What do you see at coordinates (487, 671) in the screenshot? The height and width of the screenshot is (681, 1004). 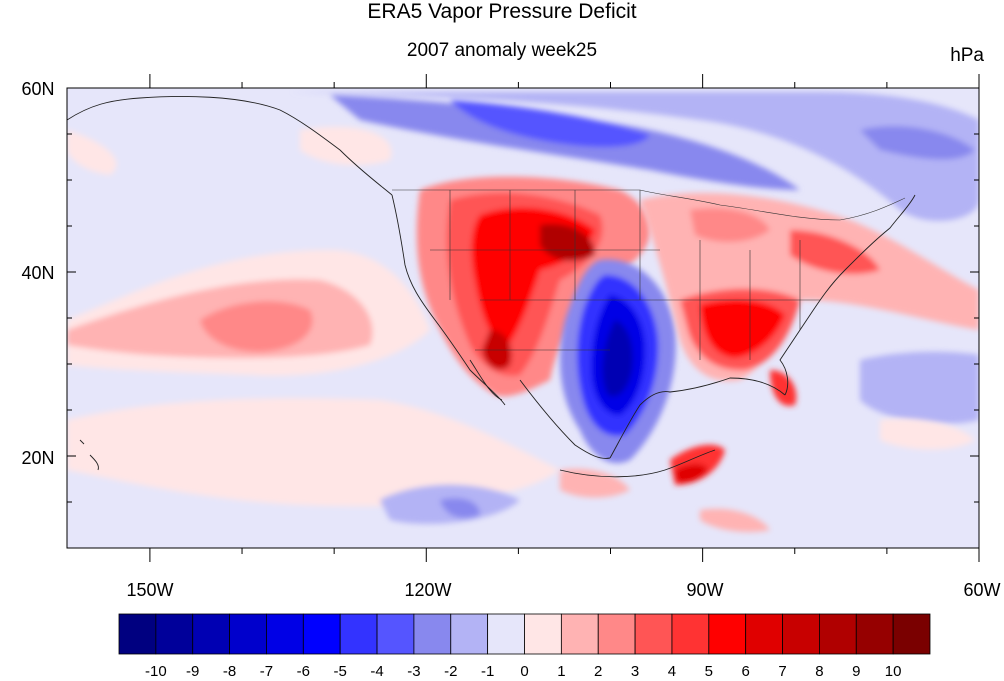 I see `colorbar-tick-label: -1` at bounding box center [487, 671].